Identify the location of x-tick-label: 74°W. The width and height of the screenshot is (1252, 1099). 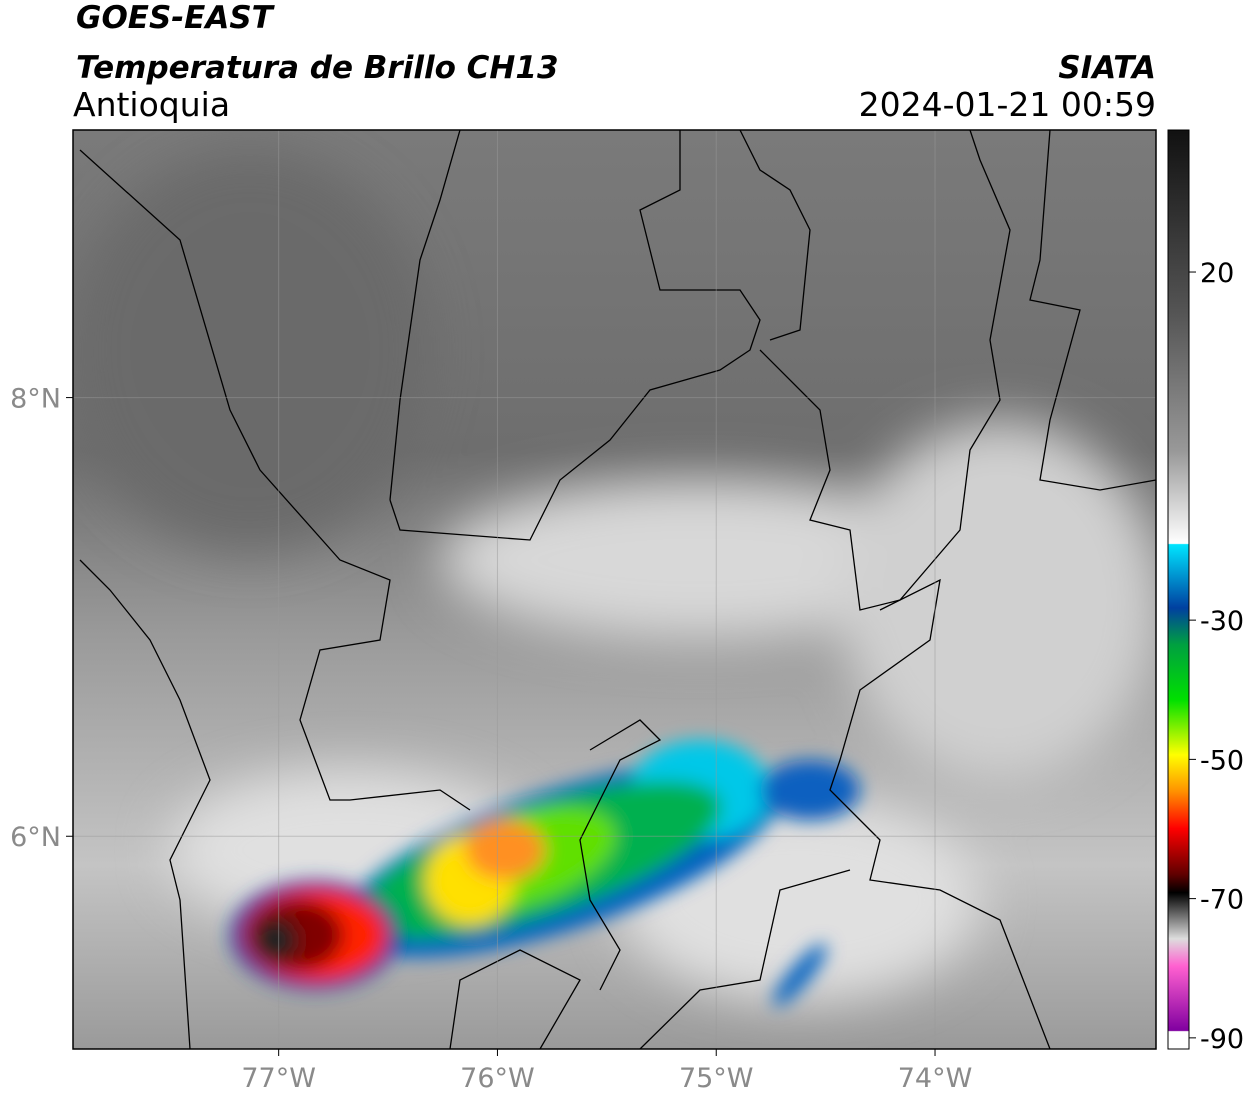
(935, 1078).